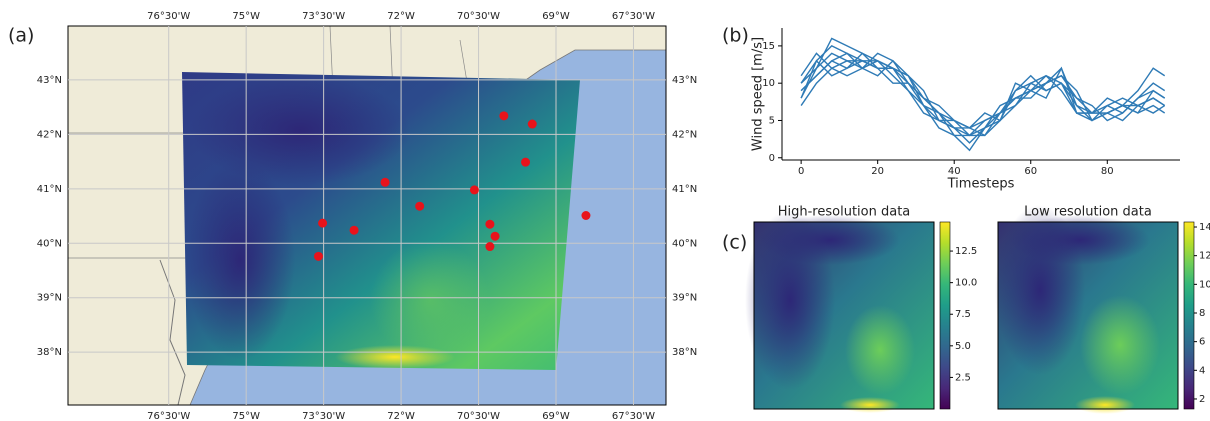  Describe the element at coordinates (1204, 227) in the screenshot. I see `colorbar-tick-label: 14` at that location.